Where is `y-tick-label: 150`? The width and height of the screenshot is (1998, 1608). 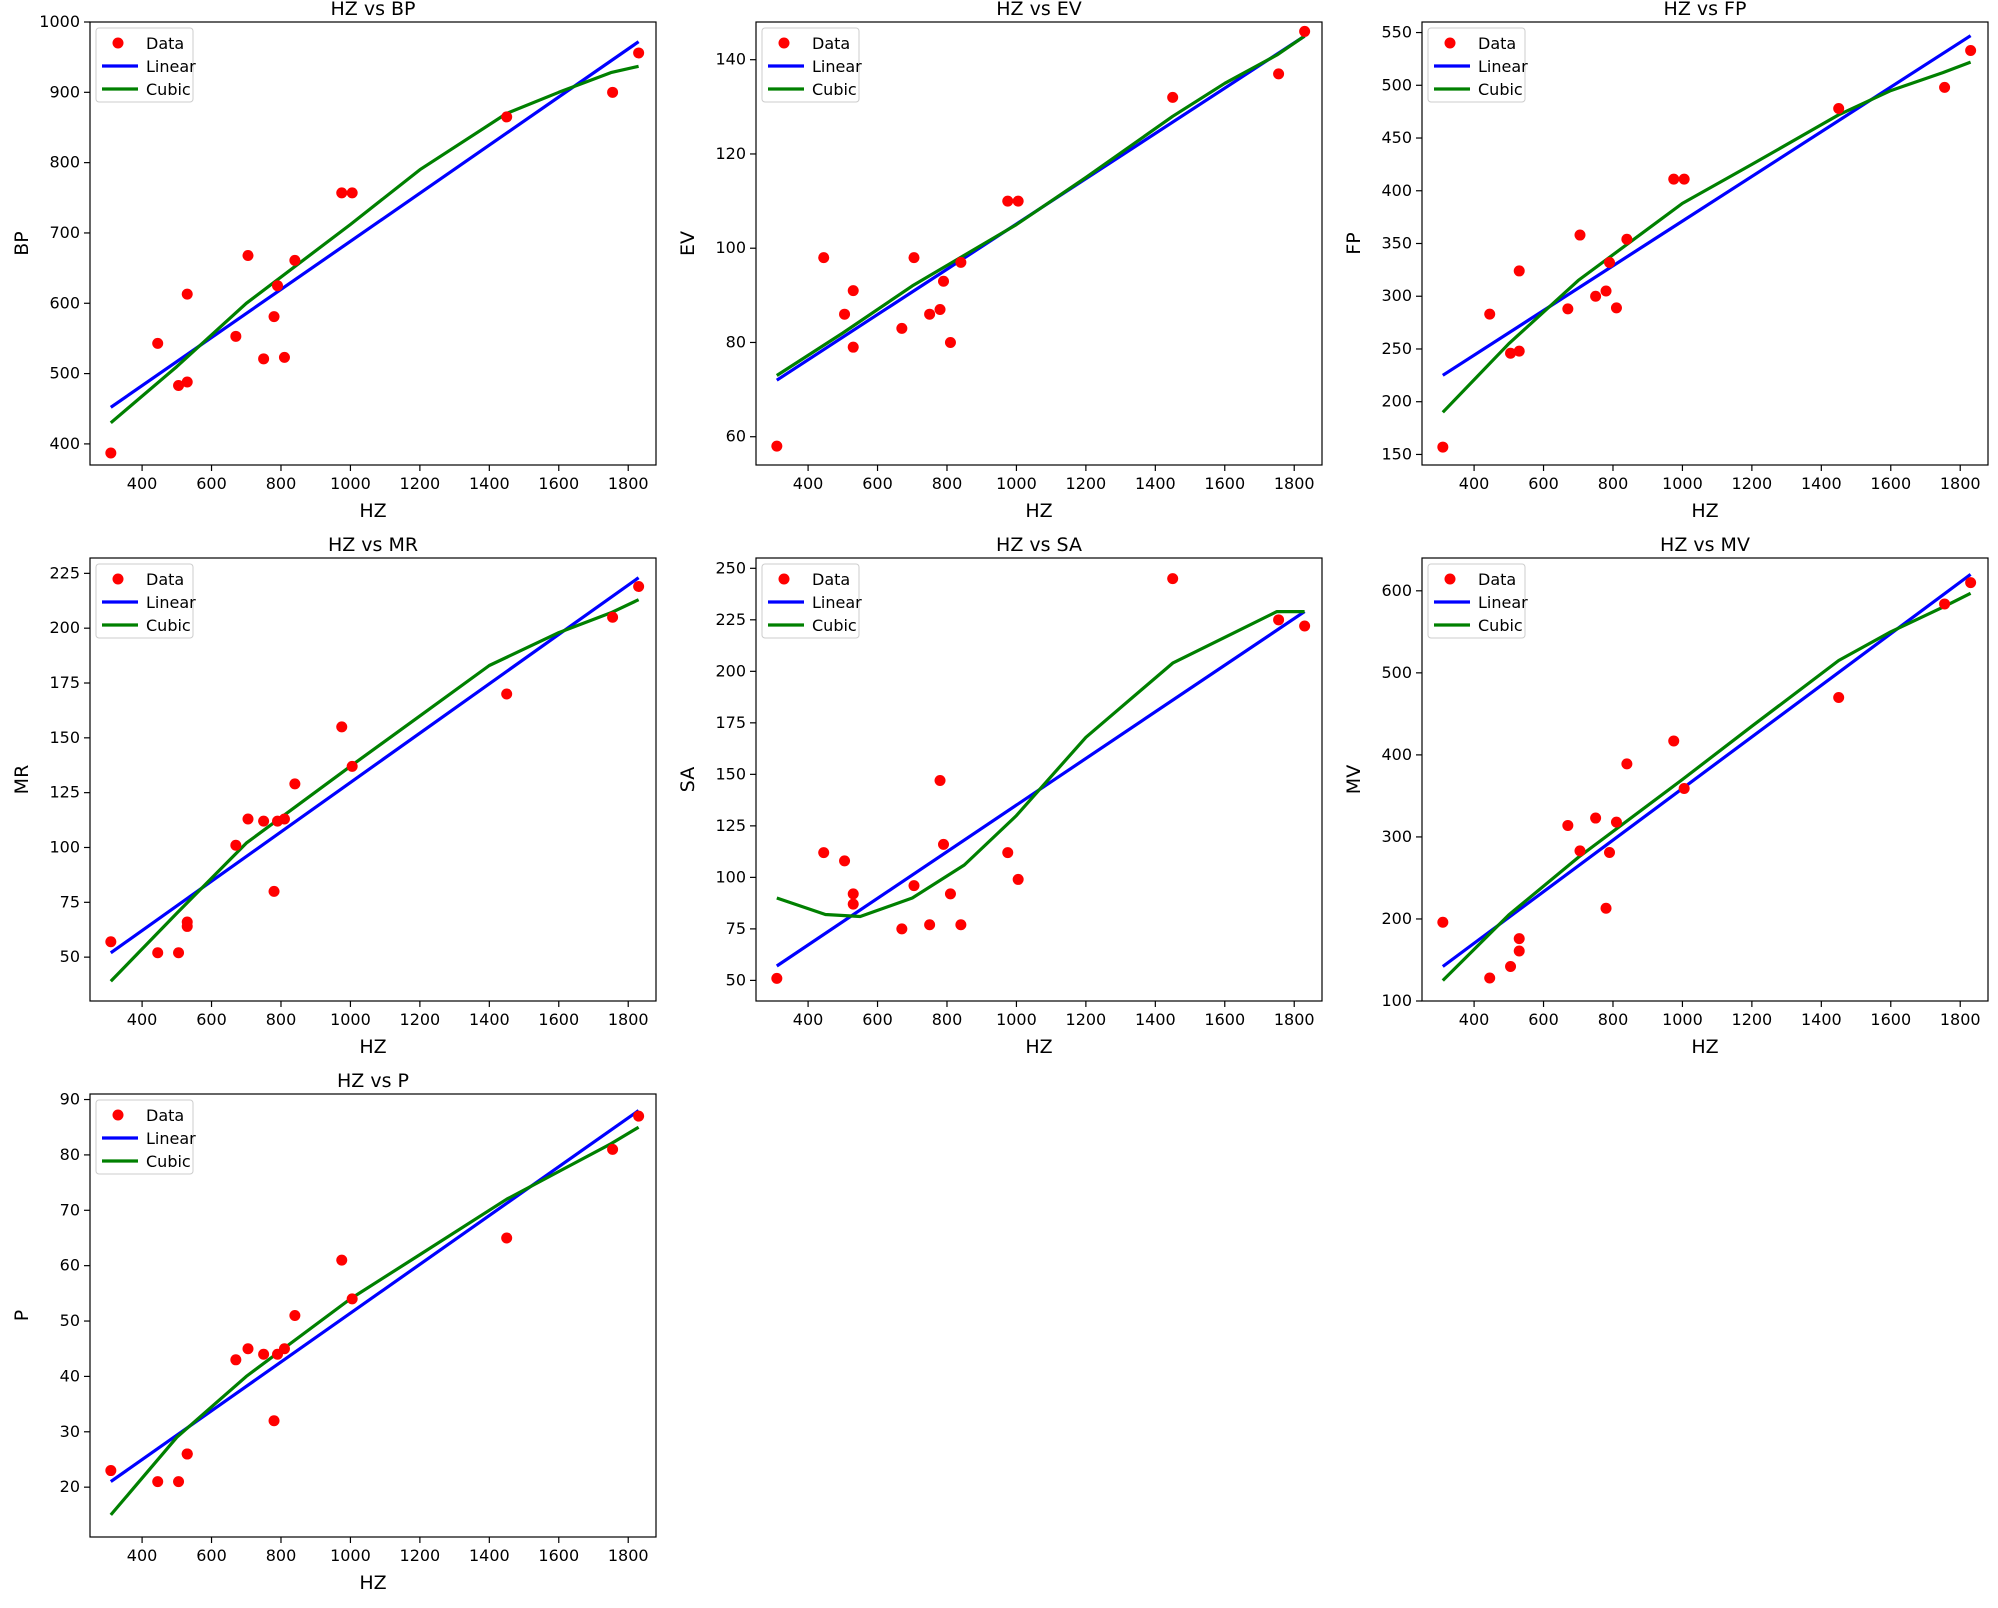 y-tick-label: 150 is located at coordinates (1396, 453).